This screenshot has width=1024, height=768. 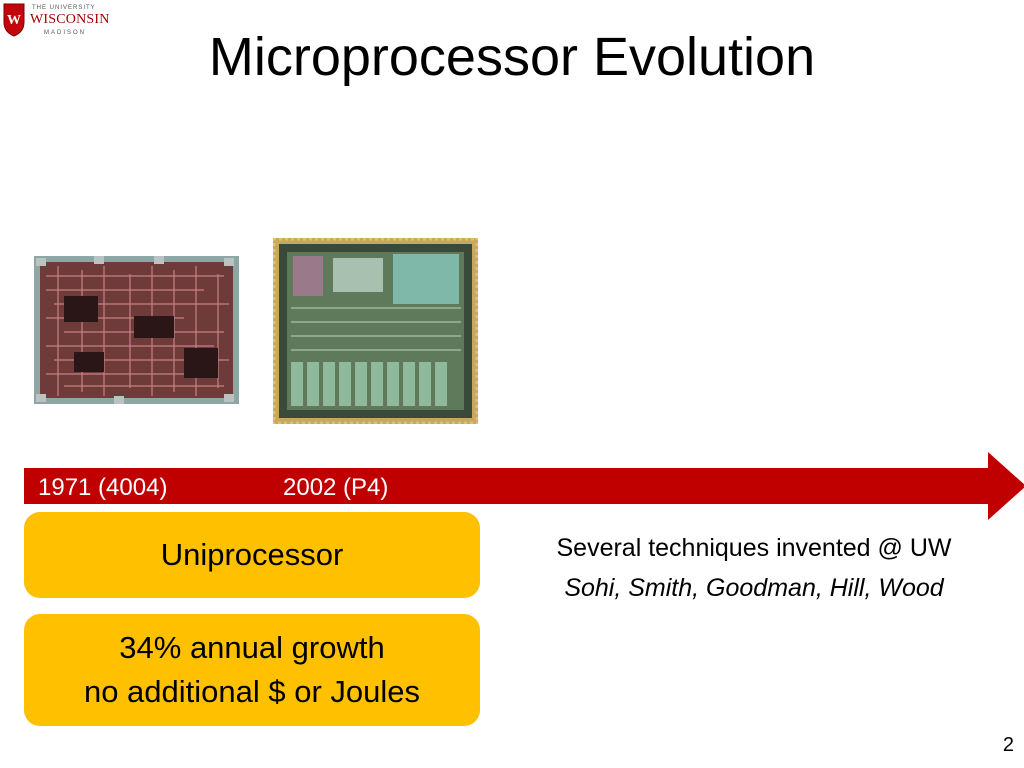 I want to click on timeline-arrow, so click(x=524, y=486).